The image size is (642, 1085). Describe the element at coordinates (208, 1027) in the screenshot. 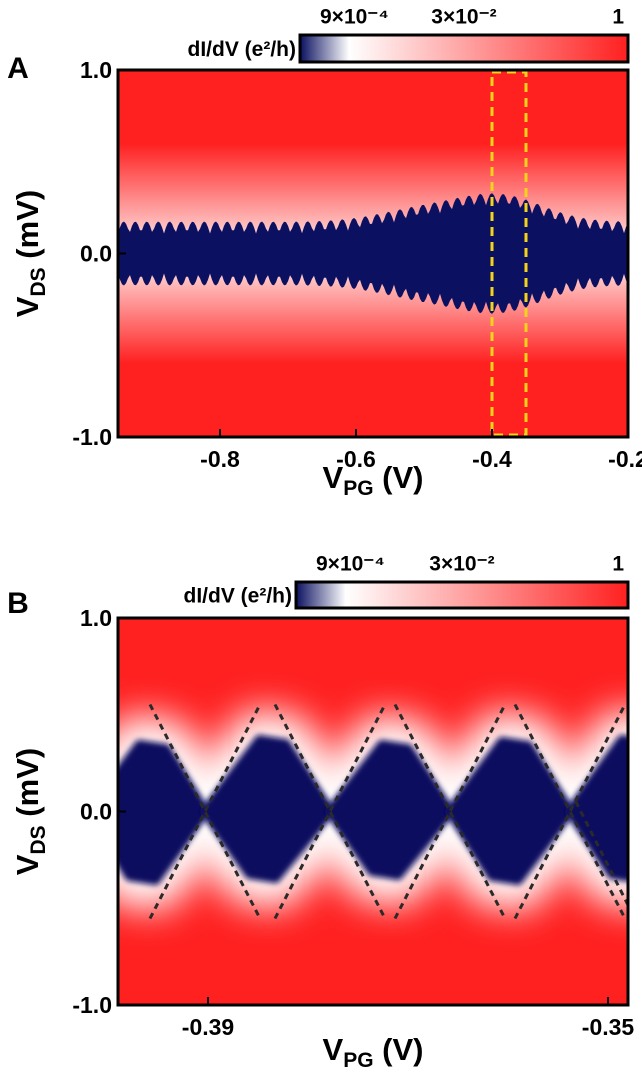

I see `x-tick-label: -0.39` at that location.